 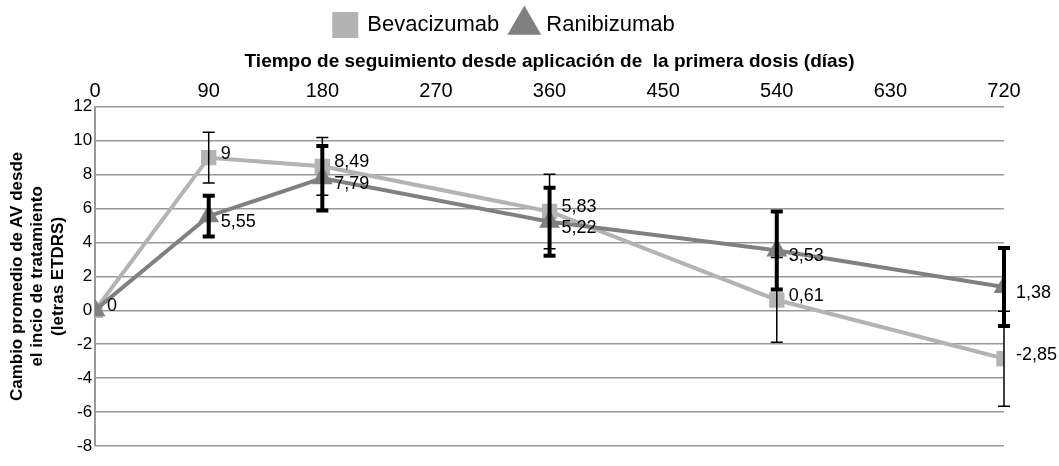 I want to click on x-tick-label: 450, so click(x=663, y=90).